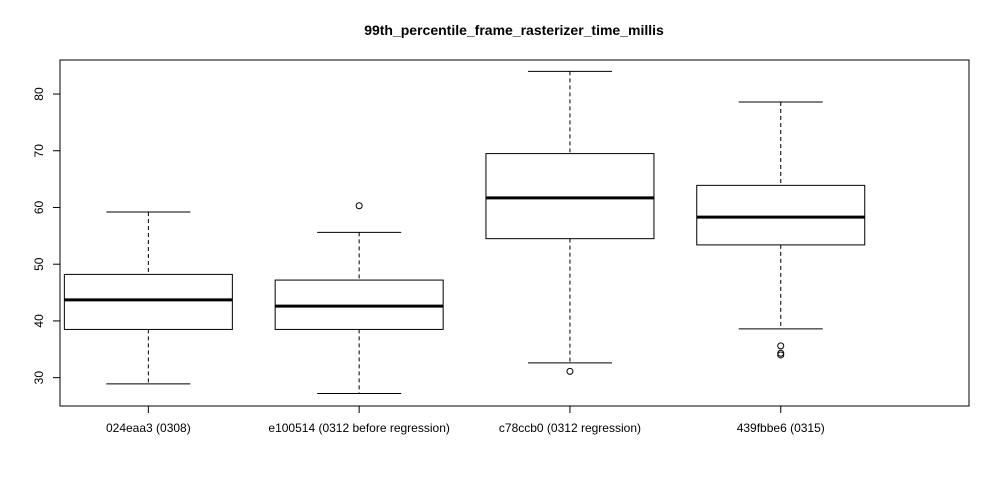 The height and width of the screenshot is (480, 1000). What do you see at coordinates (39, 321) in the screenshot?
I see `y-tick-label: 40` at bounding box center [39, 321].